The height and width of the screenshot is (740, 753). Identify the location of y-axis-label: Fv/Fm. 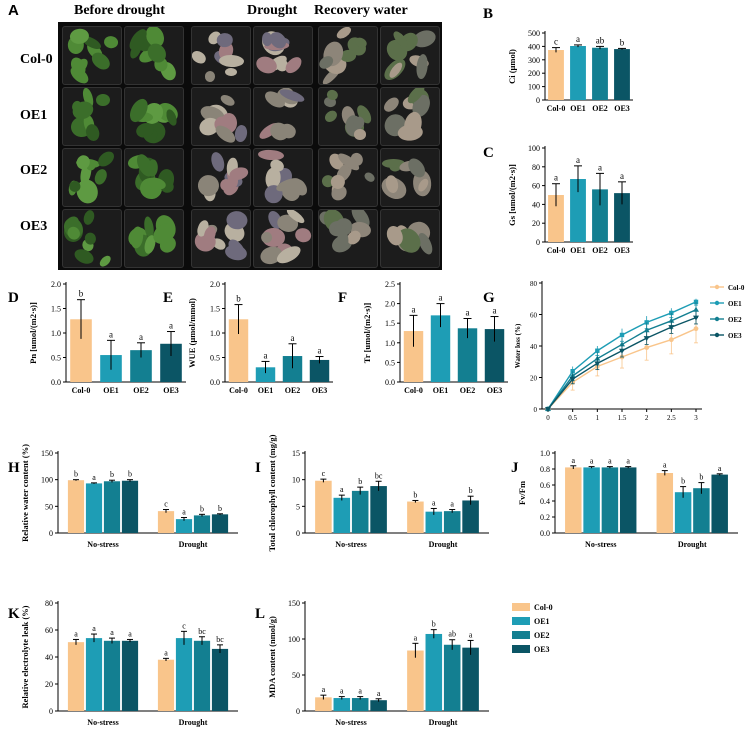
(522, 493).